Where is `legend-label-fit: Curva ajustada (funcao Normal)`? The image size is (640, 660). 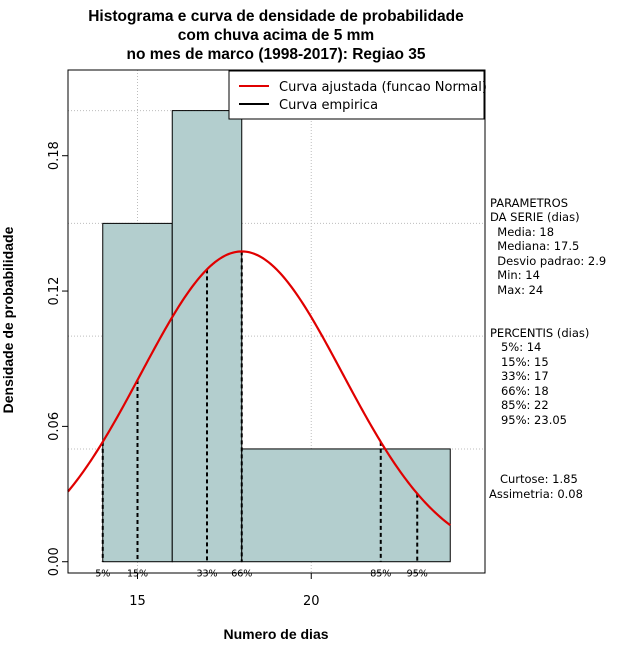
legend-label-fit: Curva ajustada (funcao Normal) is located at coordinates (383, 87).